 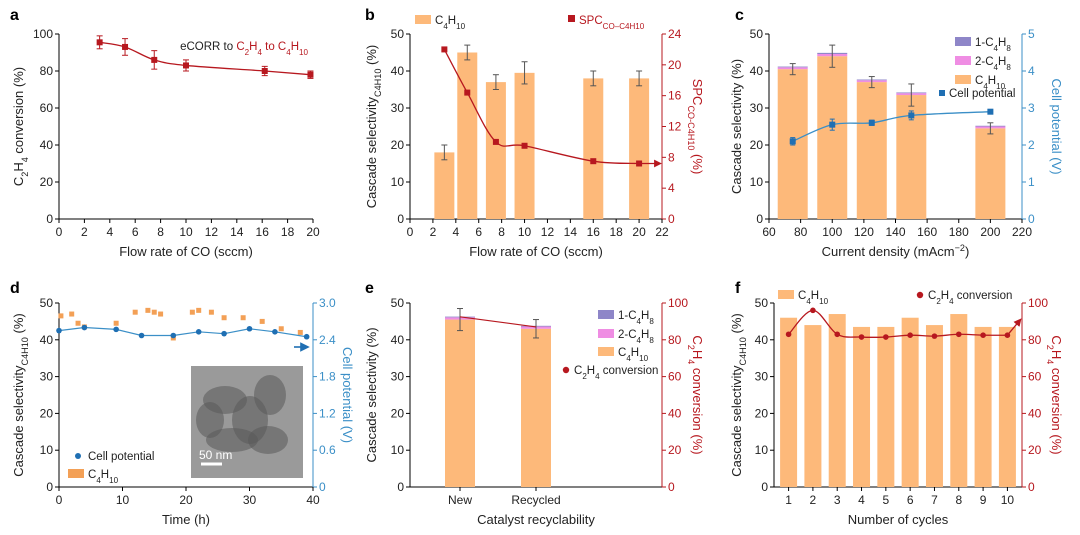 I want to click on legend-label: C4H10, so click(x=813, y=298).